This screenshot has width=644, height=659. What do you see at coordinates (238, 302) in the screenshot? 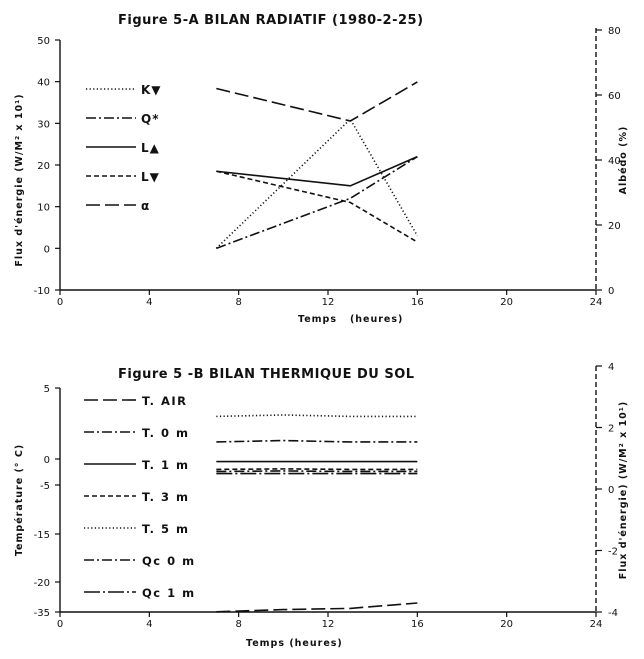
I see `chart-5a-x-tick-label: 8` at bounding box center [238, 302].